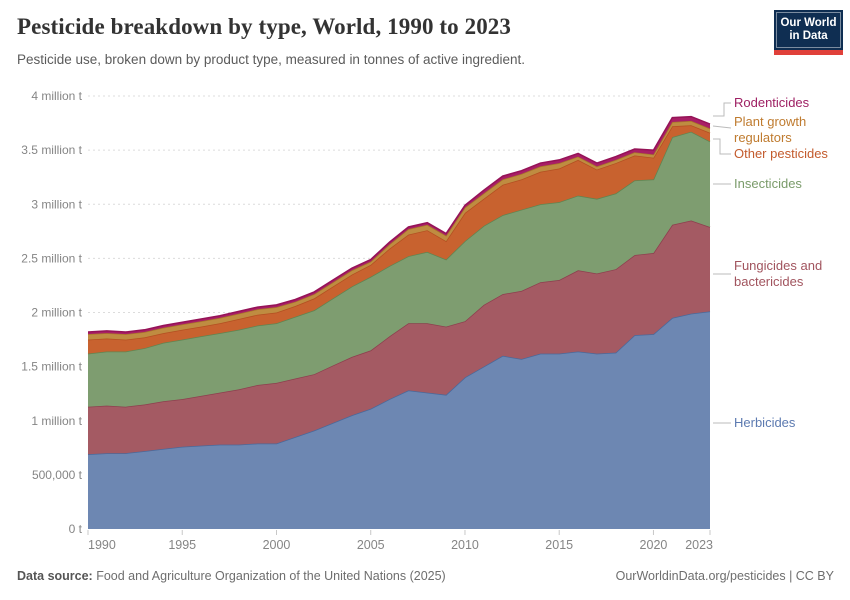 This screenshot has width=850, height=600. What do you see at coordinates (277, 545) in the screenshot?
I see `x-axis-tick-label: 2000` at bounding box center [277, 545].